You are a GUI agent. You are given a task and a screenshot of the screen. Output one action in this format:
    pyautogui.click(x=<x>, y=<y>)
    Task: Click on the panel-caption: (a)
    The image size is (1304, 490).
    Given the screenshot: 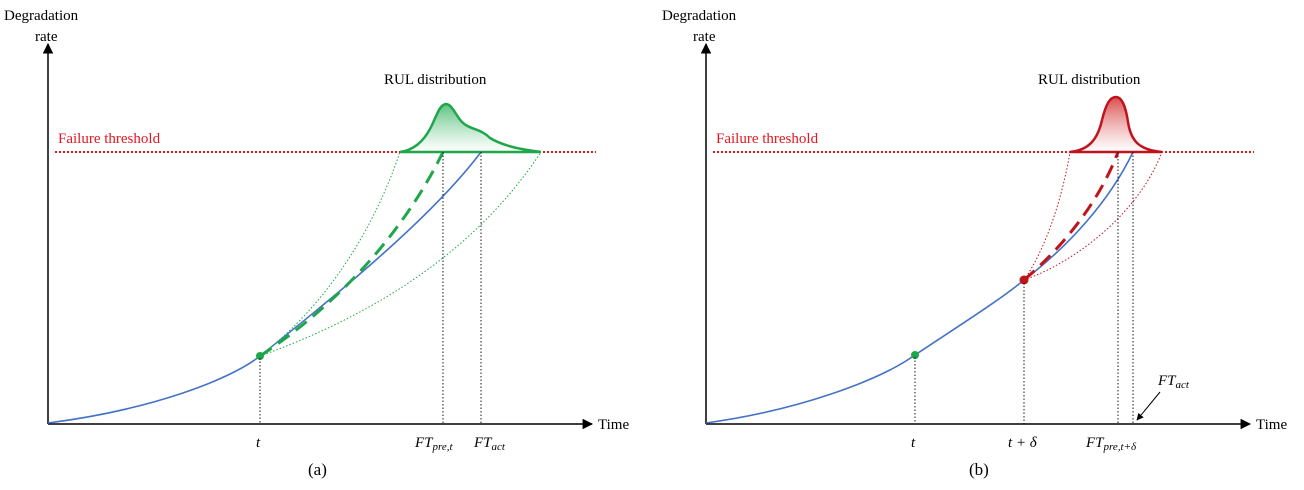 What is the action you would take?
    pyautogui.click(x=317, y=469)
    